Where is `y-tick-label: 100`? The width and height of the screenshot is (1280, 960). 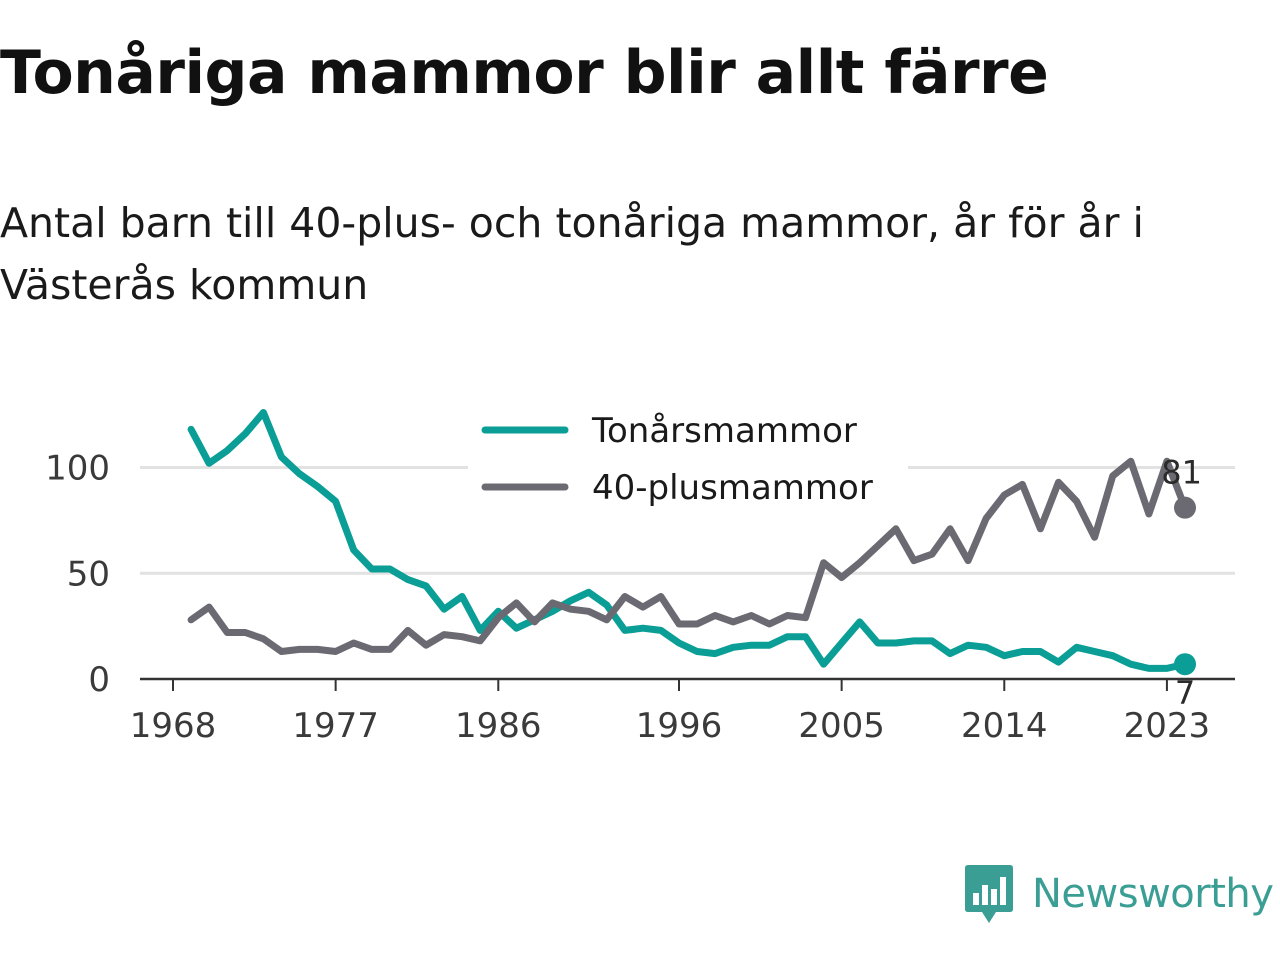
y-tick-label: 100 is located at coordinates (77, 469).